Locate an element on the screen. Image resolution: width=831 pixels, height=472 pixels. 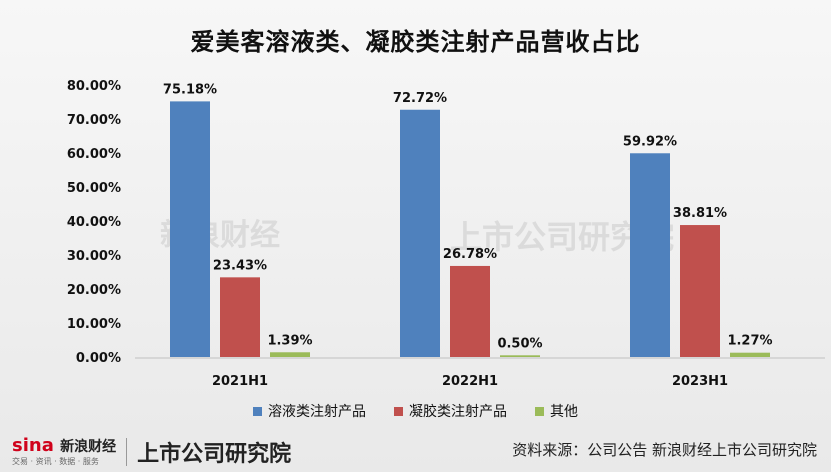
legend-item: 凝胶类注射产品 is located at coordinates (450, 411).